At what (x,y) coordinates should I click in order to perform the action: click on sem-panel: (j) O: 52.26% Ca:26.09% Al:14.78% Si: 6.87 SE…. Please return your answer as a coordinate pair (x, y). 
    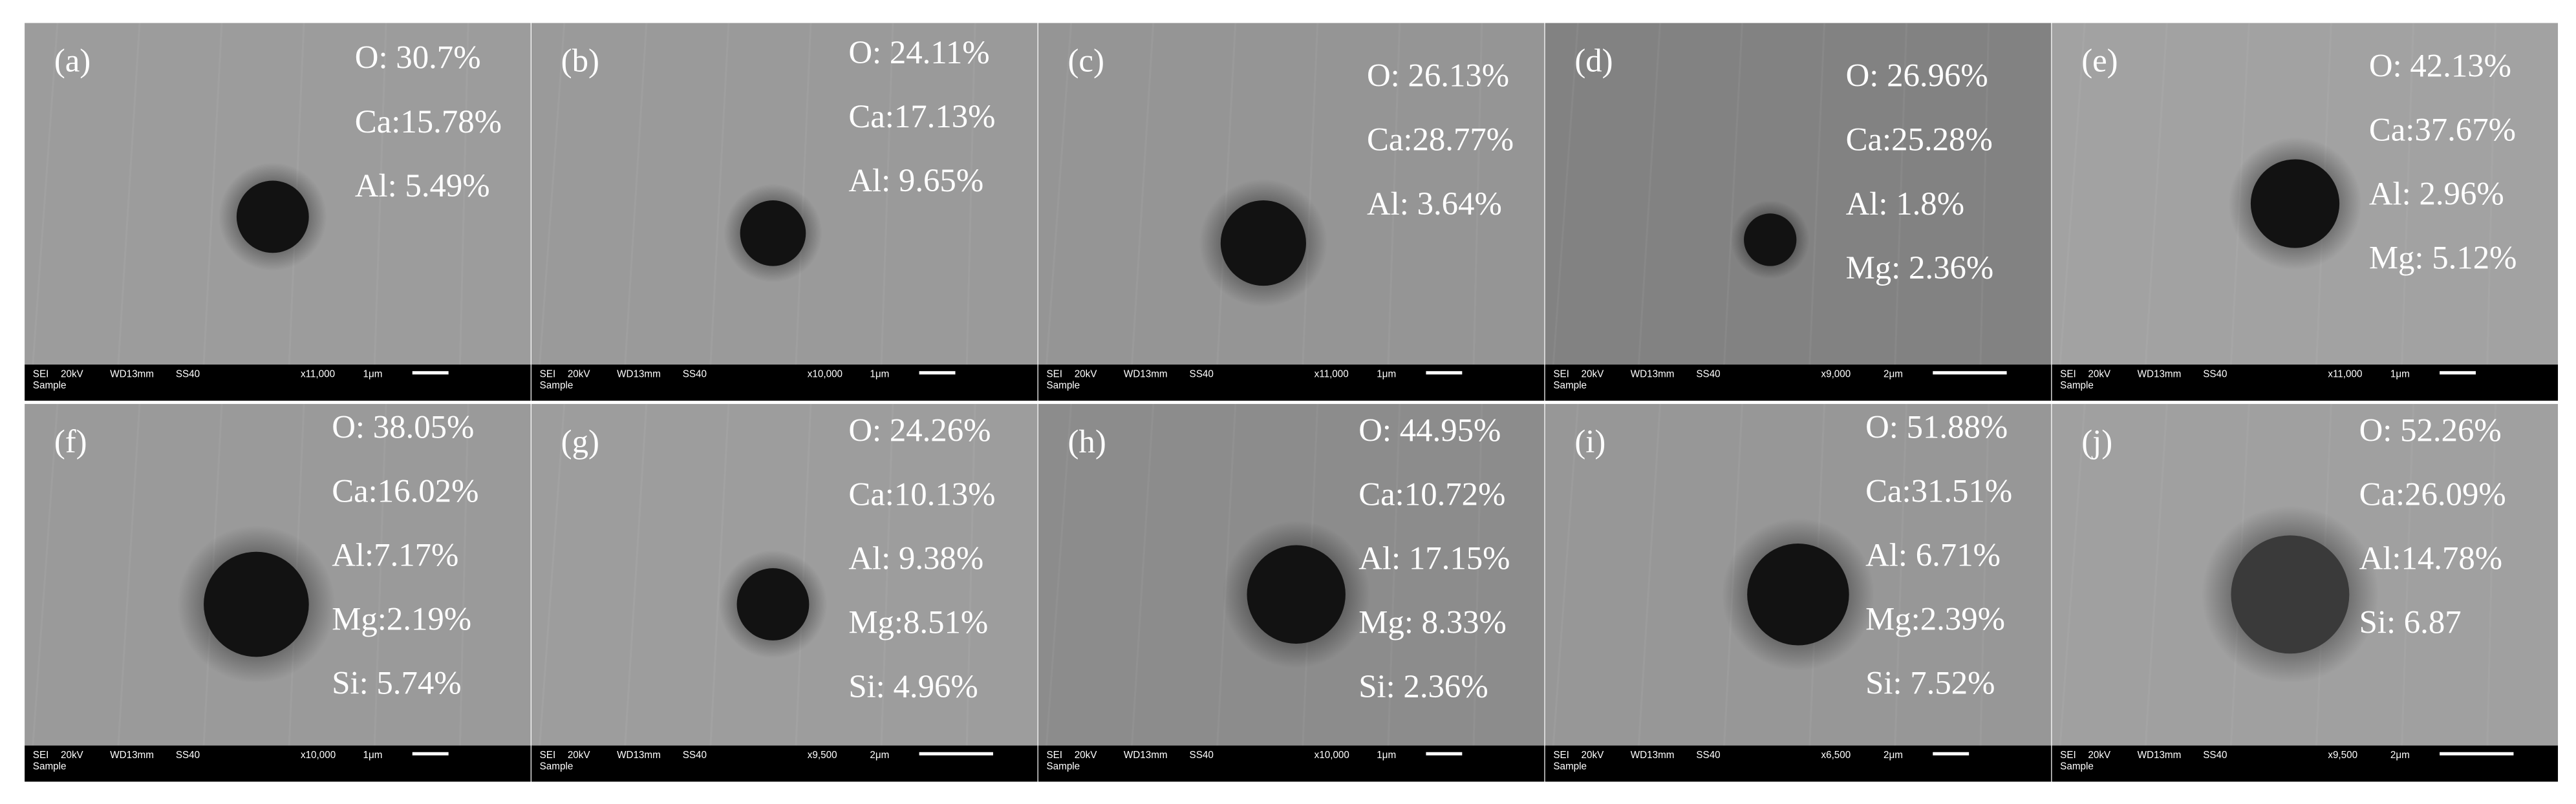
    Looking at the image, I should click on (2305, 592).